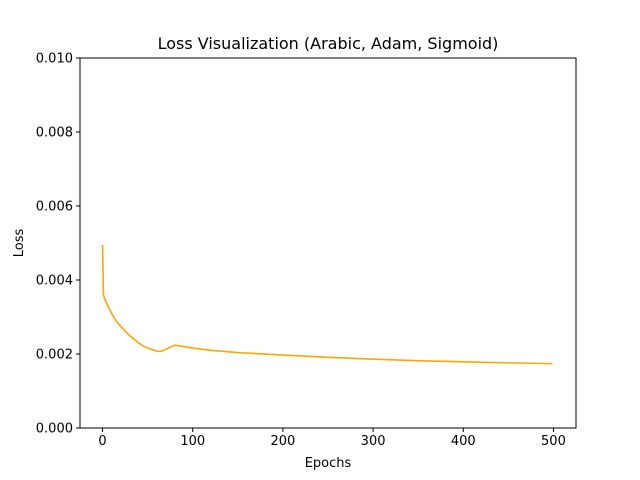 Image resolution: width=640 pixels, height=480 pixels. Describe the element at coordinates (332, 438) in the screenshot. I see `x-axis-ticks: 0 100 200 300 400 500` at that location.